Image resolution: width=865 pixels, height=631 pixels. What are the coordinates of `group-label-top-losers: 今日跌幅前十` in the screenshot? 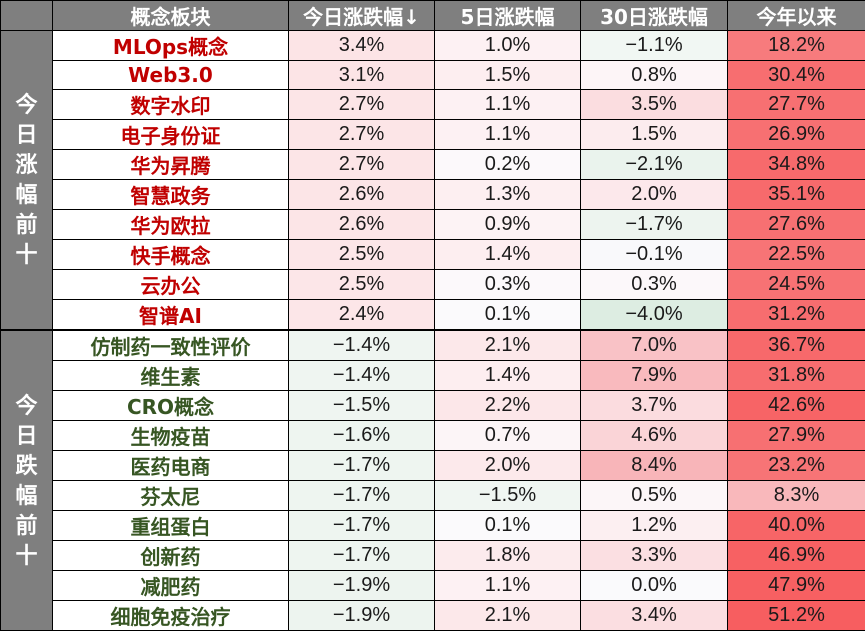 It's located at (27, 480).